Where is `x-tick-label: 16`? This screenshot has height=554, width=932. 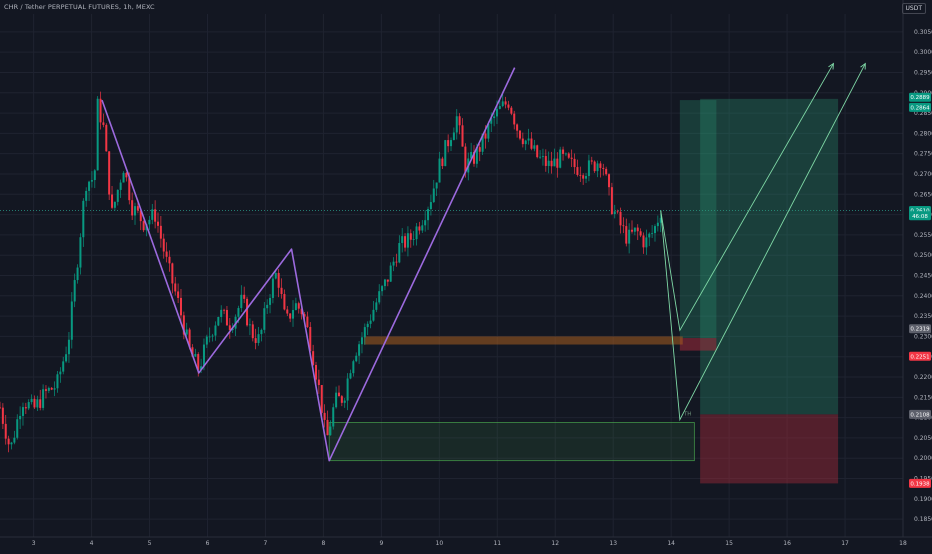 x-tick-label: 16 is located at coordinates (787, 543).